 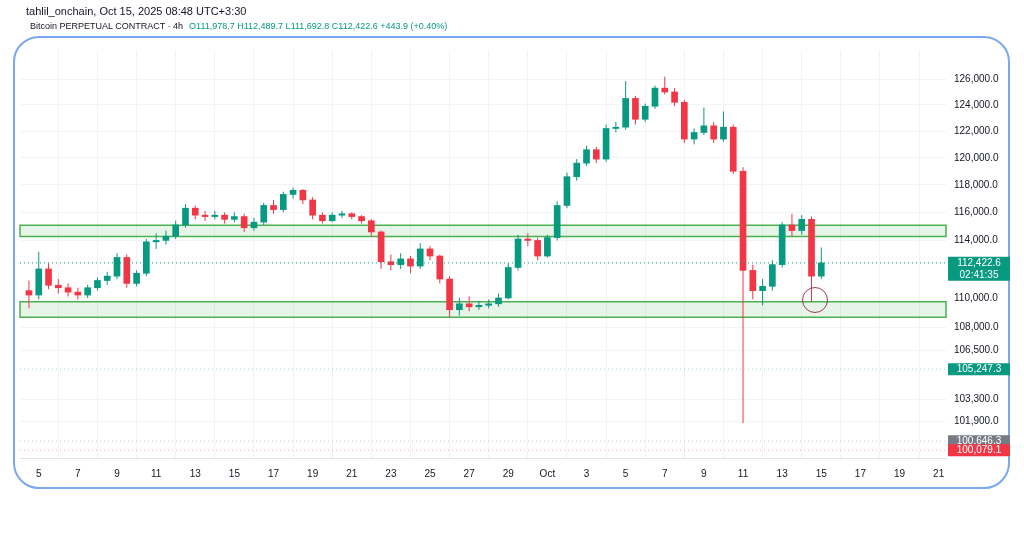 What do you see at coordinates (976, 130) in the screenshot?
I see `y-tick-label: 122,000.0` at bounding box center [976, 130].